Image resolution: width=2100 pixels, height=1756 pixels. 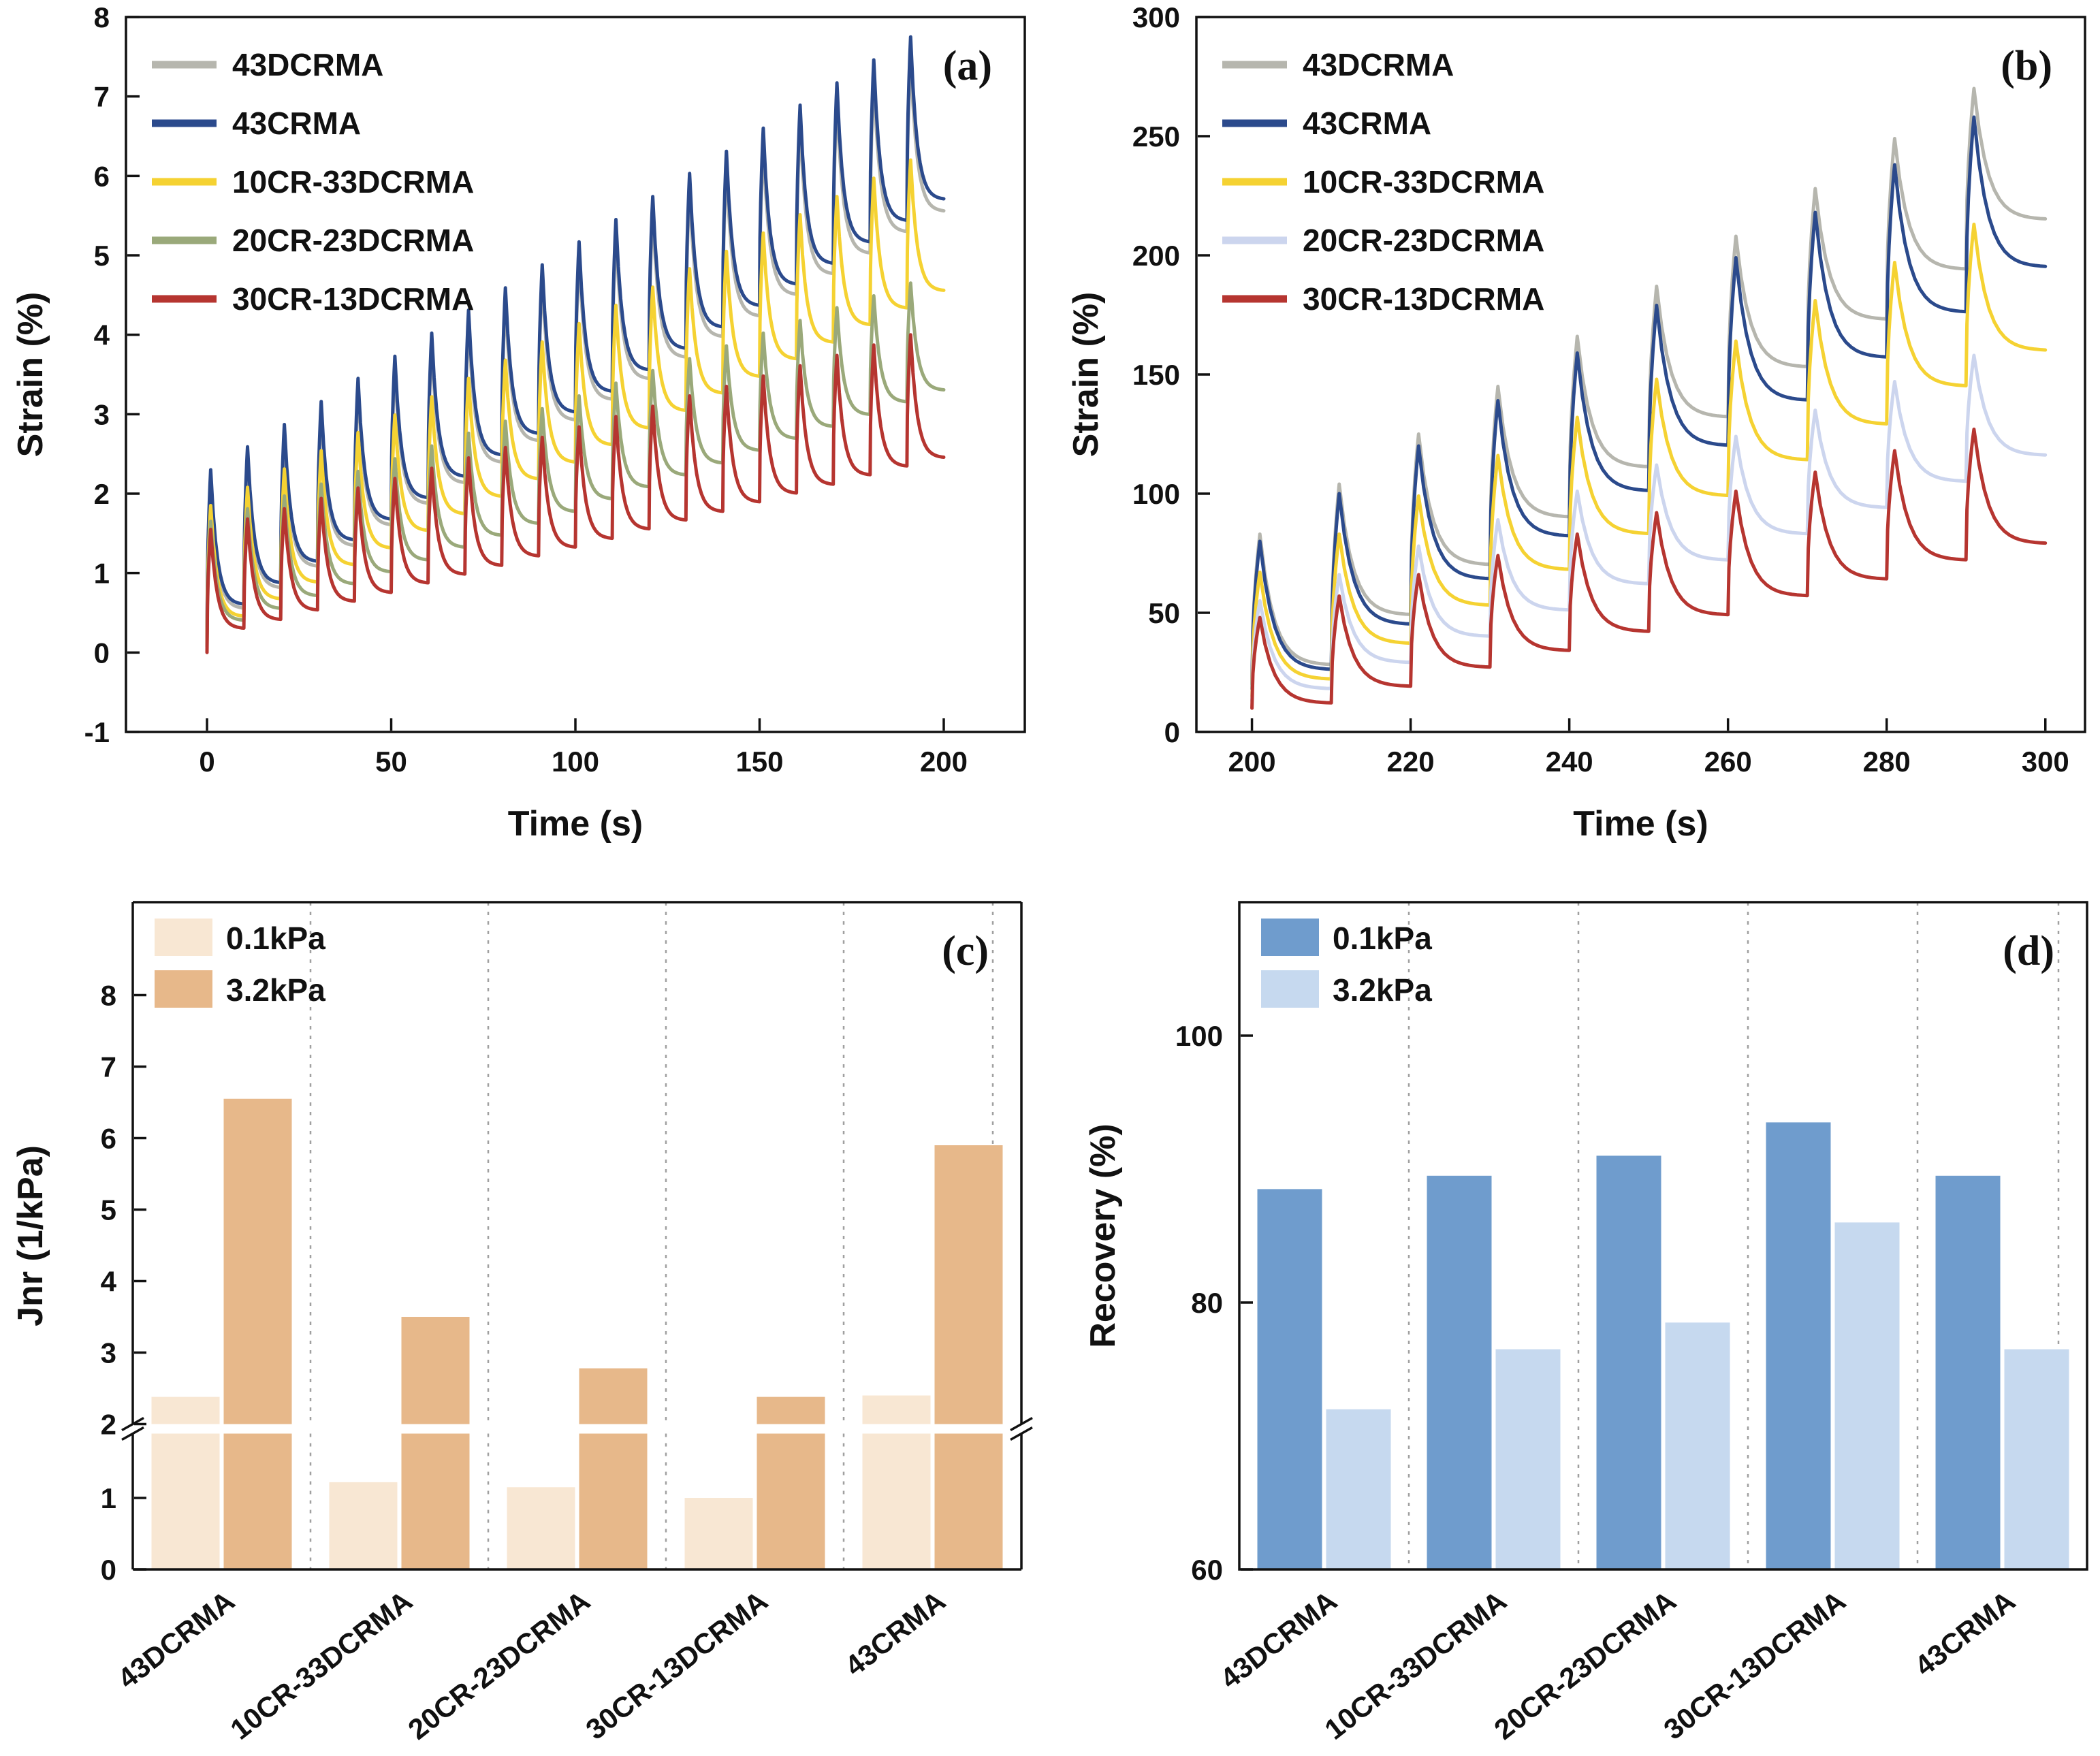 I want to click on svg-text: (a), so click(x=967, y=66).